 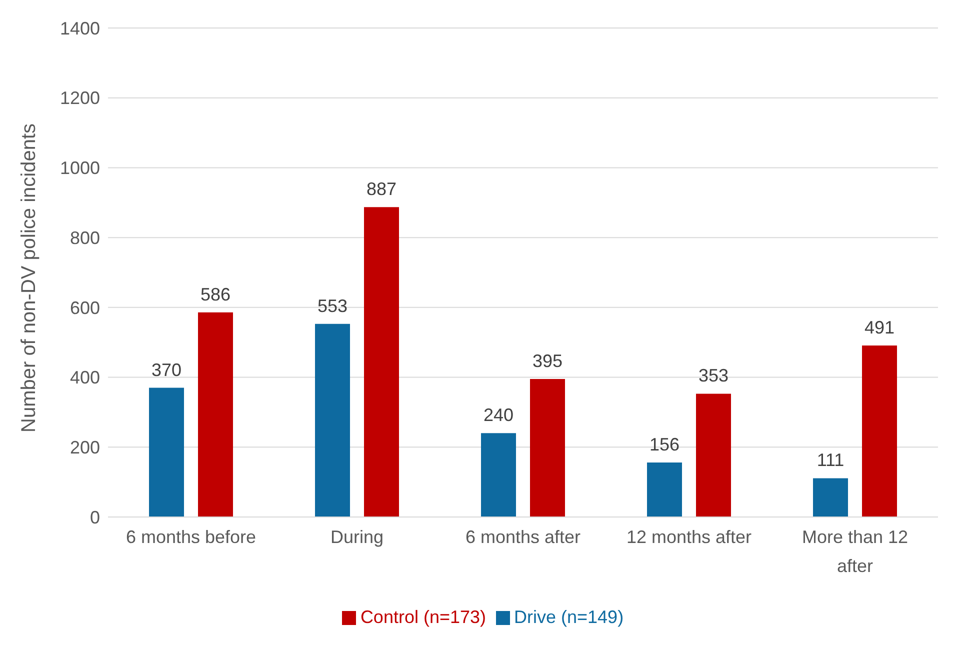 What do you see at coordinates (215, 294) in the screenshot?
I see `data-label: 586` at bounding box center [215, 294].